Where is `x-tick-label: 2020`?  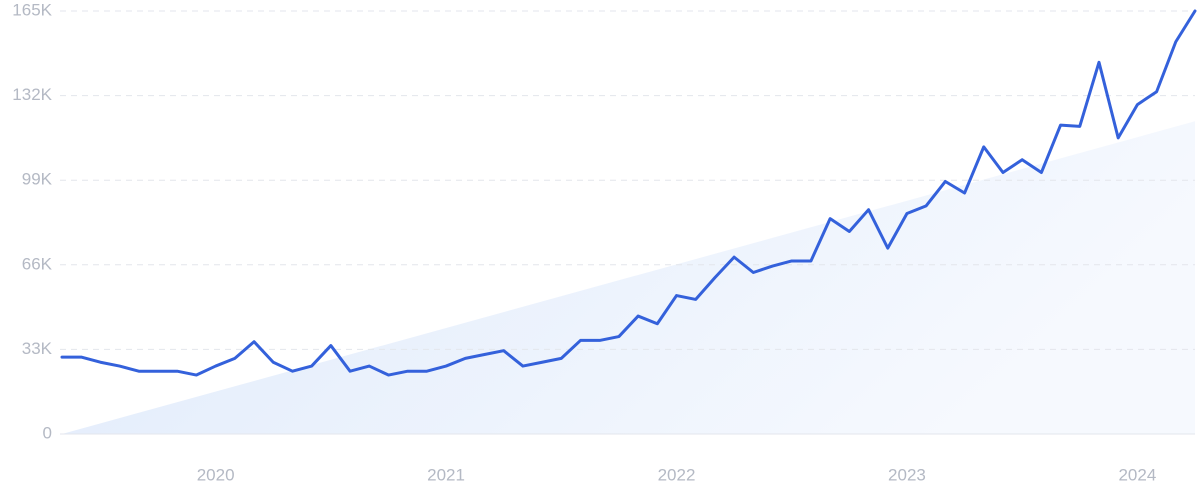 x-tick-label: 2020 is located at coordinates (216, 474).